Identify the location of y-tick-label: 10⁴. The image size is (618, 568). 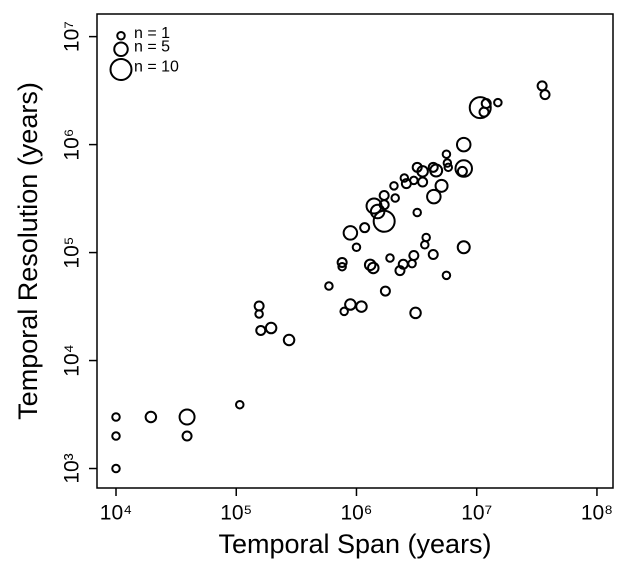
(72, 360).